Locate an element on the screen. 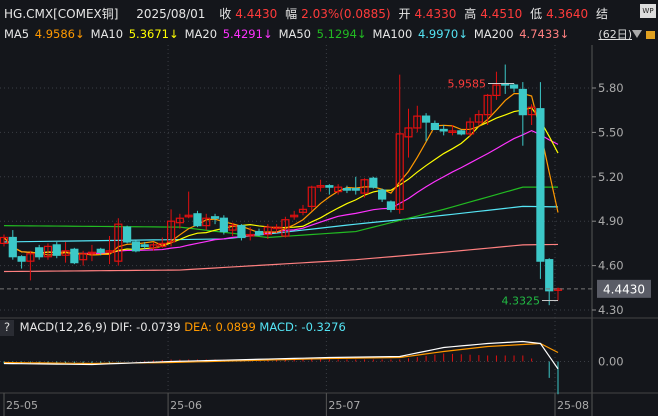 The height and width of the screenshot is (416, 658). min-price-label: 4.3325 is located at coordinates (521, 301).